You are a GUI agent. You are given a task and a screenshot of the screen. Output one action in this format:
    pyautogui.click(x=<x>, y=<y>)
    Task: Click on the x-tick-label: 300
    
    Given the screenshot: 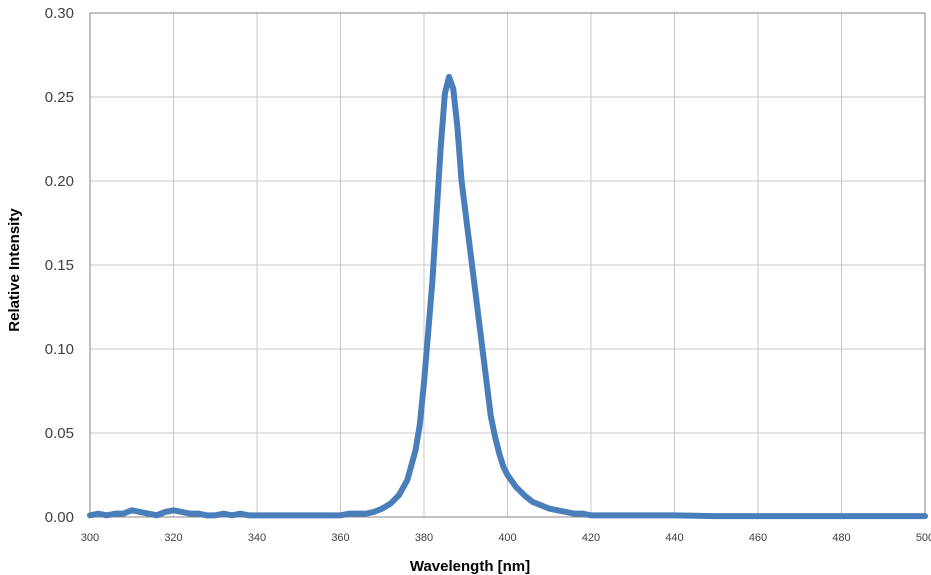 What is the action you would take?
    pyautogui.click(x=90, y=538)
    